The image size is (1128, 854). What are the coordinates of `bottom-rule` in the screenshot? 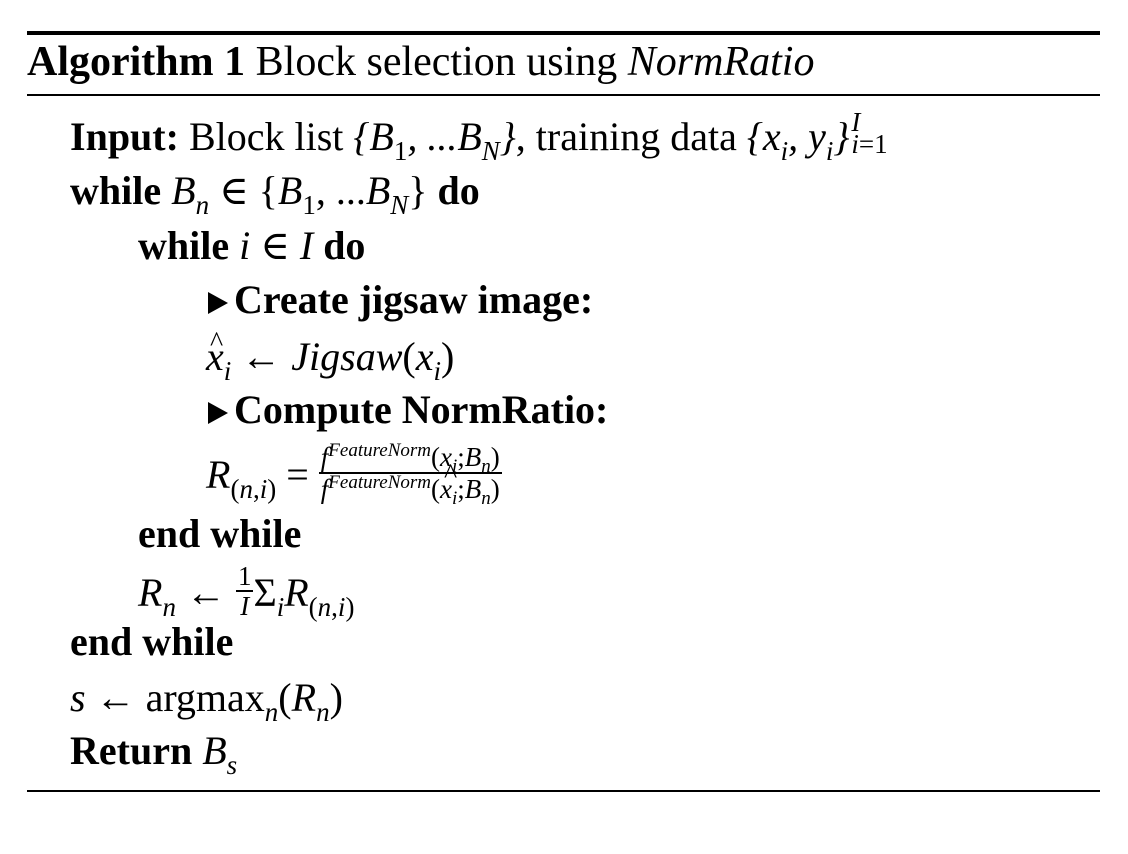 It's located at (563, 791).